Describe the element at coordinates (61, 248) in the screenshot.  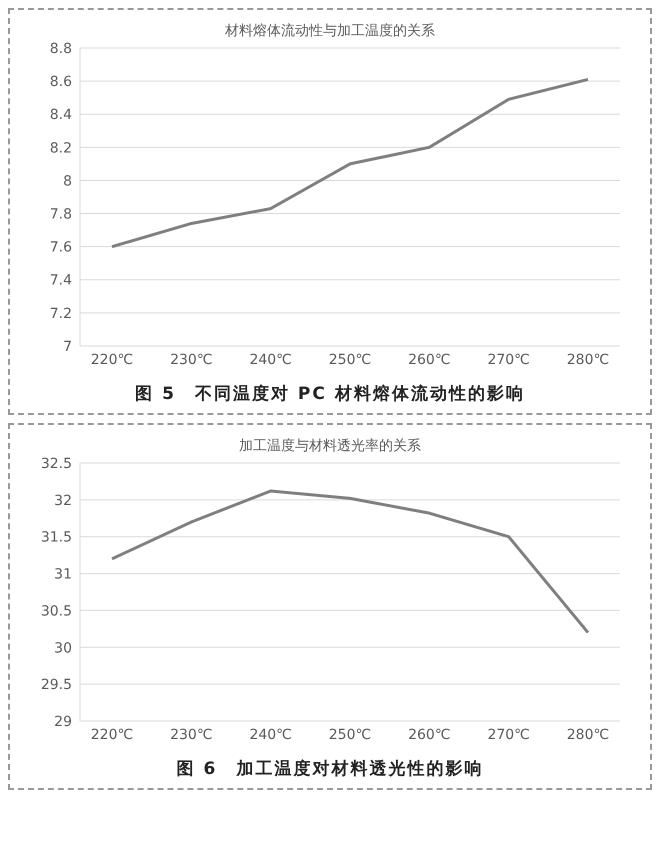
I see `y-tick-label: 7.6` at that location.